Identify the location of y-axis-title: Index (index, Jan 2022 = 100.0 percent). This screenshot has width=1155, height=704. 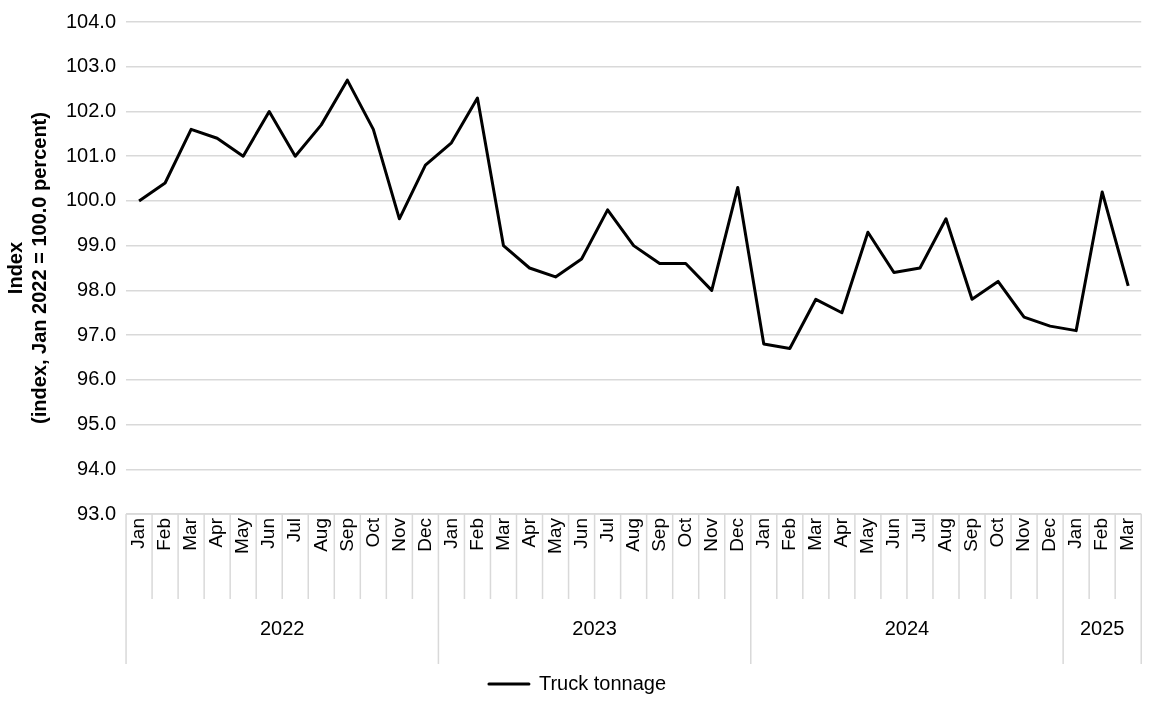
(26, 268).